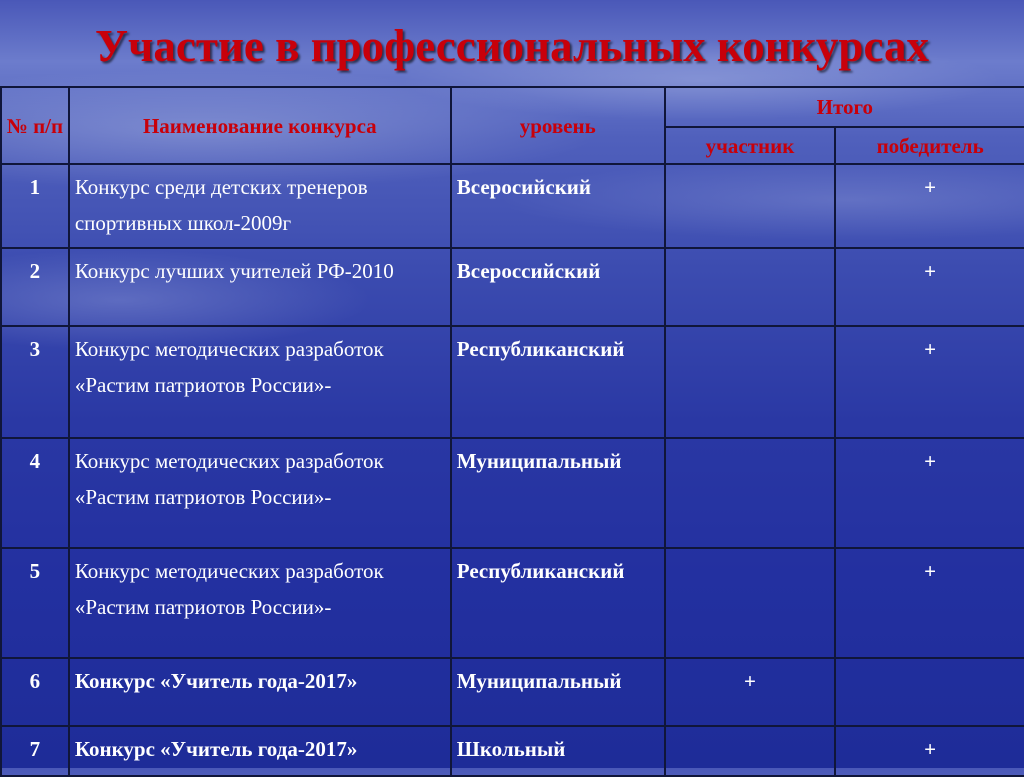 The height and width of the screenshot is (777, 1024). I want to click on table-row: 7 Конкурс «Учитель года-2017» Школьный +, so click(512, 751).